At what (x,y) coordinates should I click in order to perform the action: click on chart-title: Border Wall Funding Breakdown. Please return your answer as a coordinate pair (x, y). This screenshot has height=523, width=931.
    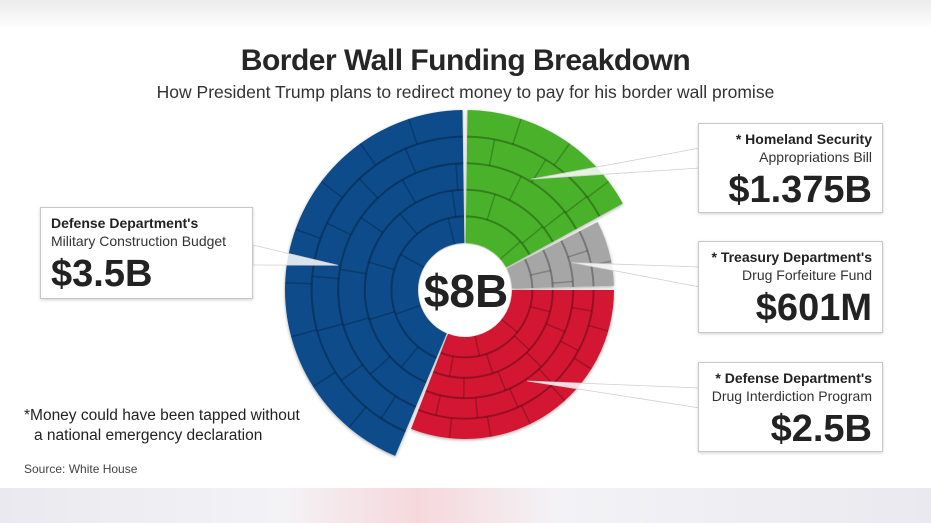
    Looking at the image, I should click on (465, 61).